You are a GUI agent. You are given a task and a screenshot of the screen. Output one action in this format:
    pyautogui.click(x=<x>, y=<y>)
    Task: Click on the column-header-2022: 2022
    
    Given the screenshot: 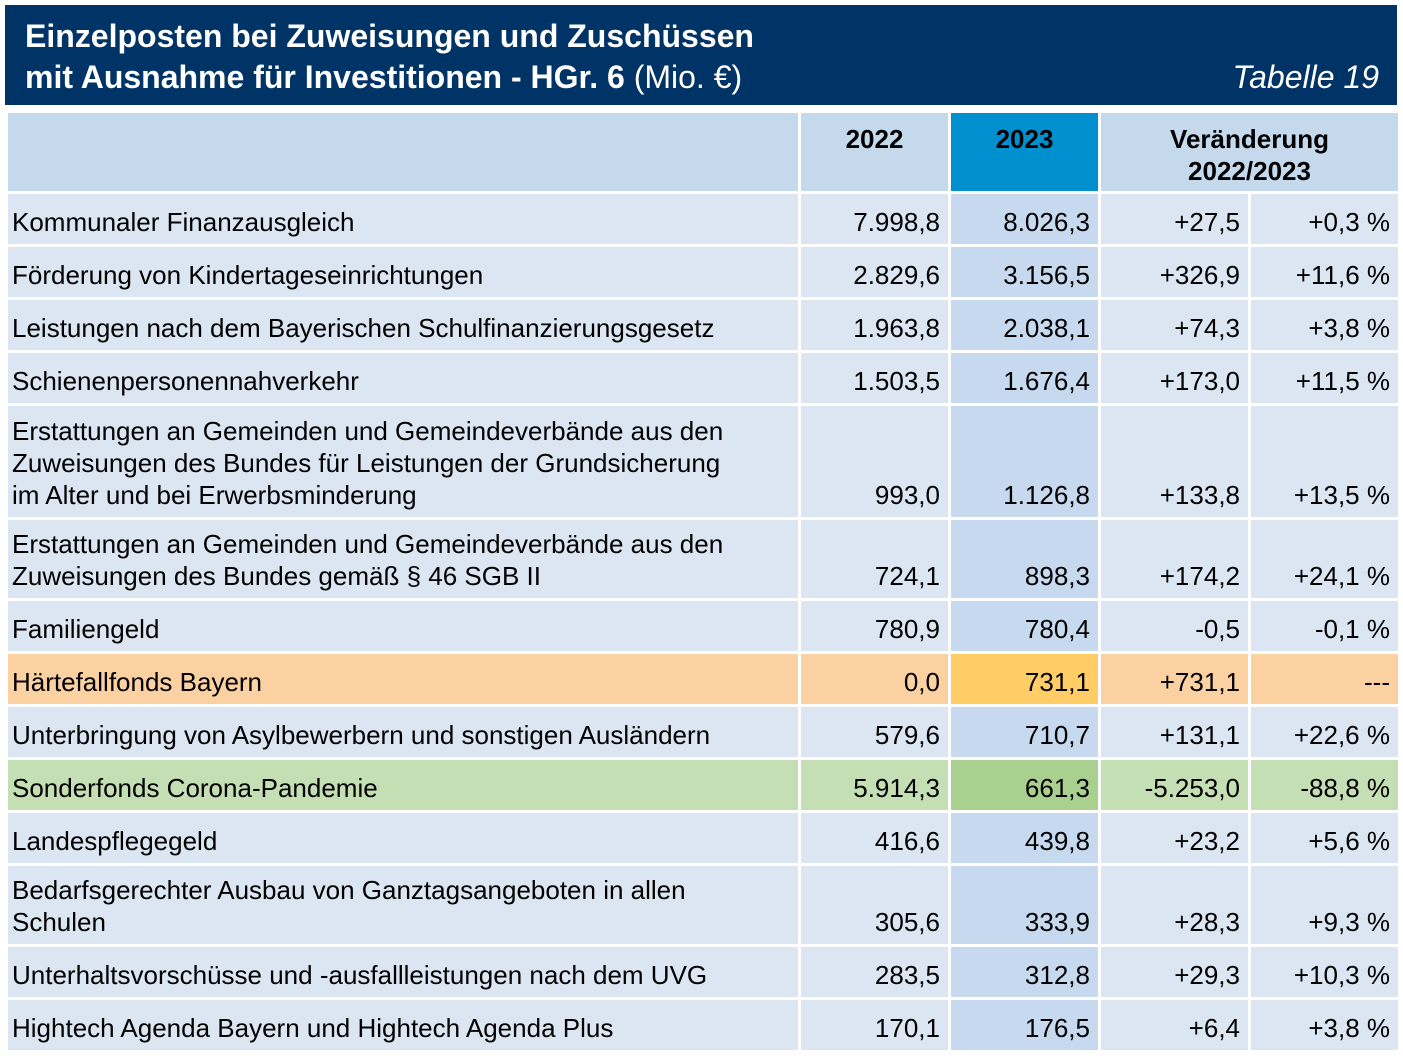 What is the action you would take?
    pyautogui.click(x=874, y=152)
    